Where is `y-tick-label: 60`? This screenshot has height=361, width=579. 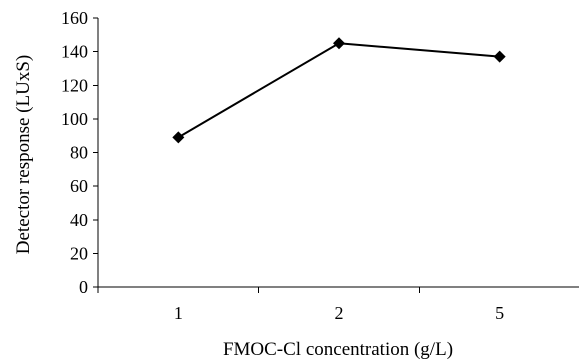
y-tick-label: 60 is located at coordinates (79, 186).